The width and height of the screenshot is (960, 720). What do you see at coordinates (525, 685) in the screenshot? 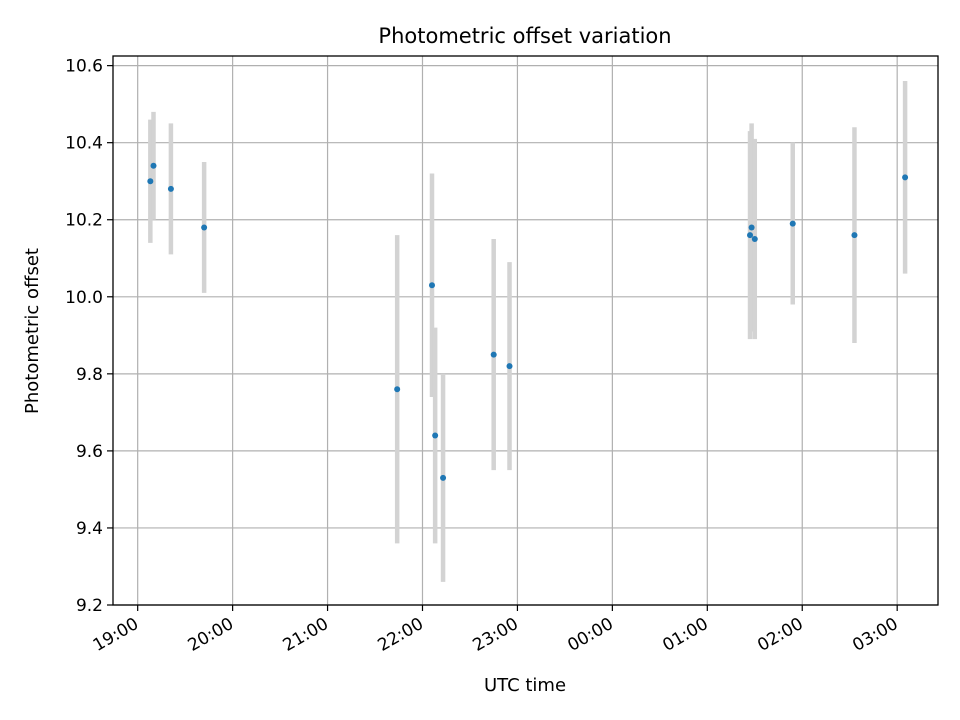
I see `x-axis-label: UTC time` at bounding box center [525, 685].